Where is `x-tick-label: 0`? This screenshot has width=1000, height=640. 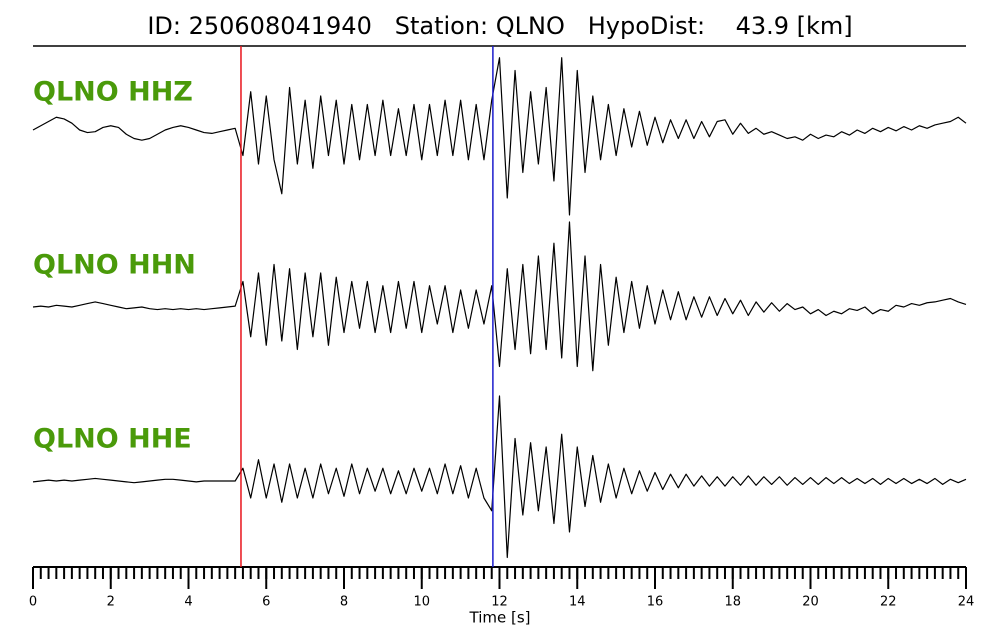
x-tick-label: 0 is located at coordinates (33, 602).